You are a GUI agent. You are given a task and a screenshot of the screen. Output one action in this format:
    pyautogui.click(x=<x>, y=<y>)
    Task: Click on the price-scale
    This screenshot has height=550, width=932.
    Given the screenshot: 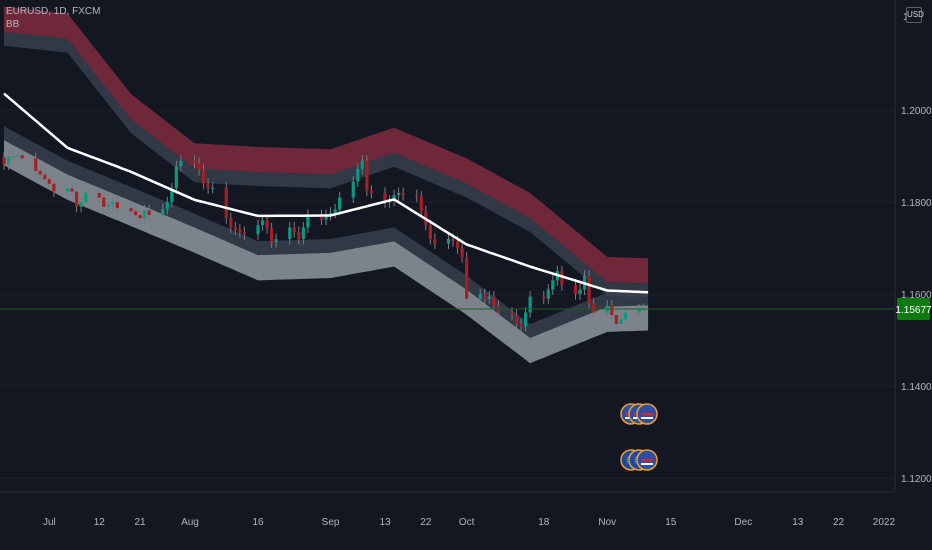 What is the action you would take?
    pyautogui.click(x=913, y=275)
    